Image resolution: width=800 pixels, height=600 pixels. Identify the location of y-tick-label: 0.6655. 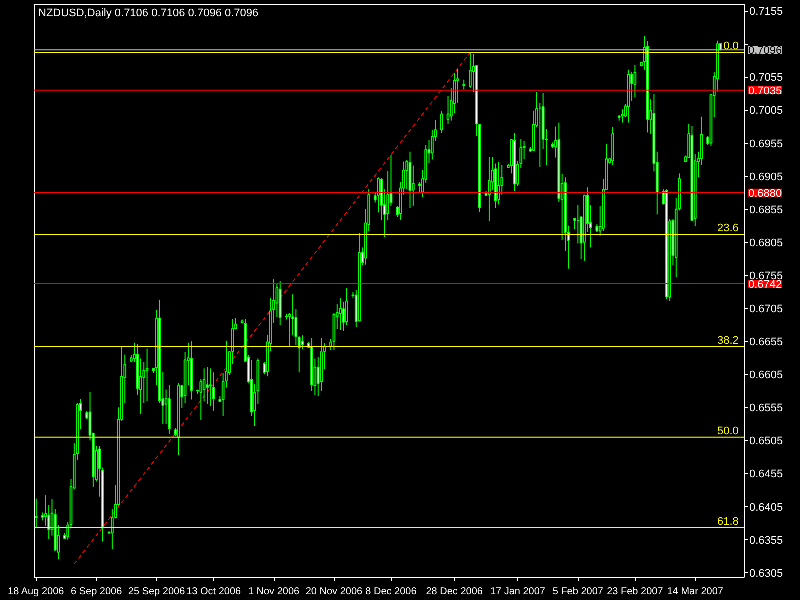
(767, 342).